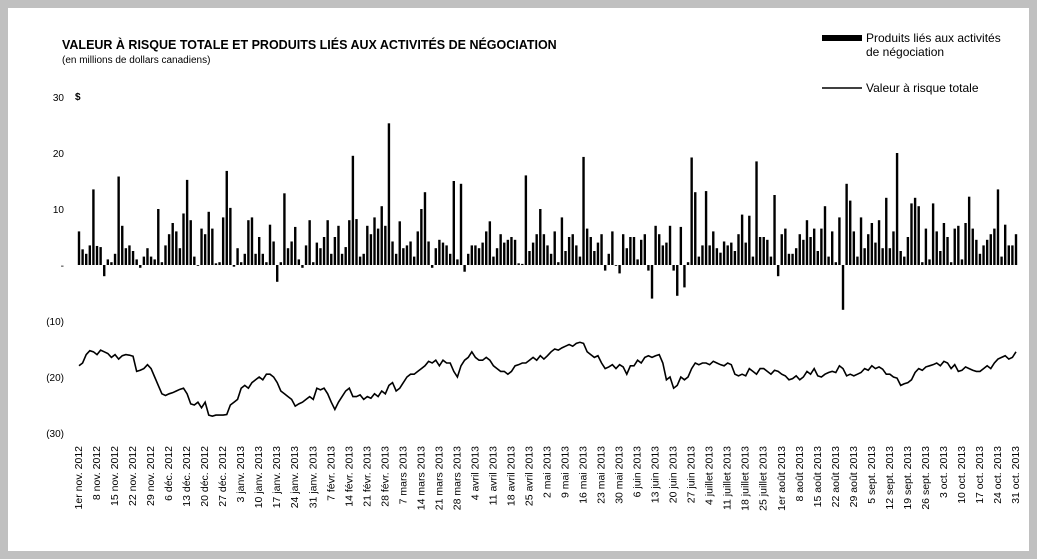 The image size is (1037, 559). I want to click on x-tick-label: 22 nov. 2012, so click(133, 476).